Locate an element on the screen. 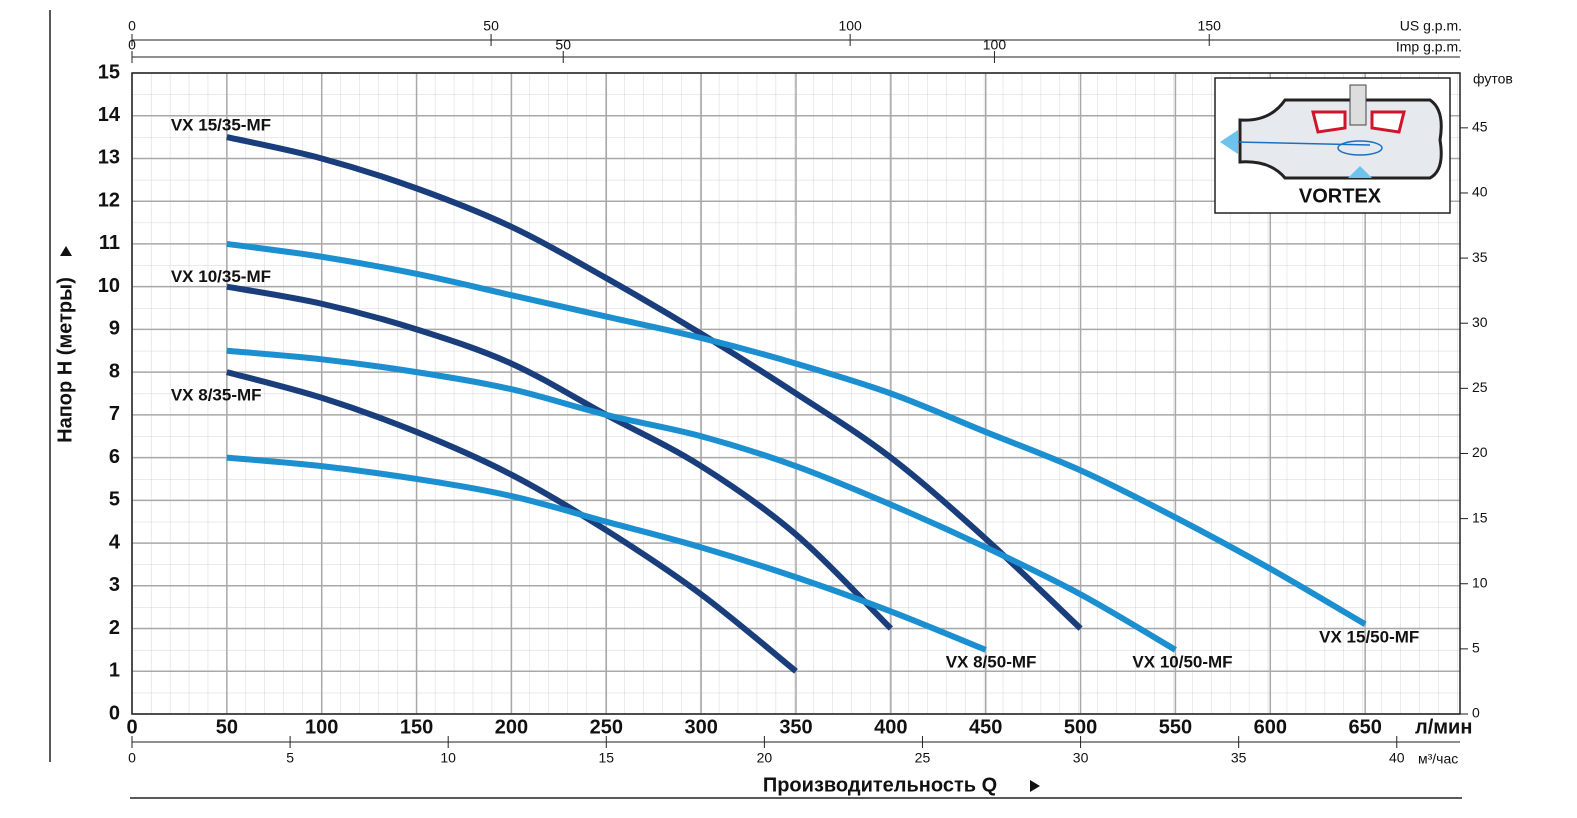  x-tick-label: 500 is located at coordinates (1080, 727).